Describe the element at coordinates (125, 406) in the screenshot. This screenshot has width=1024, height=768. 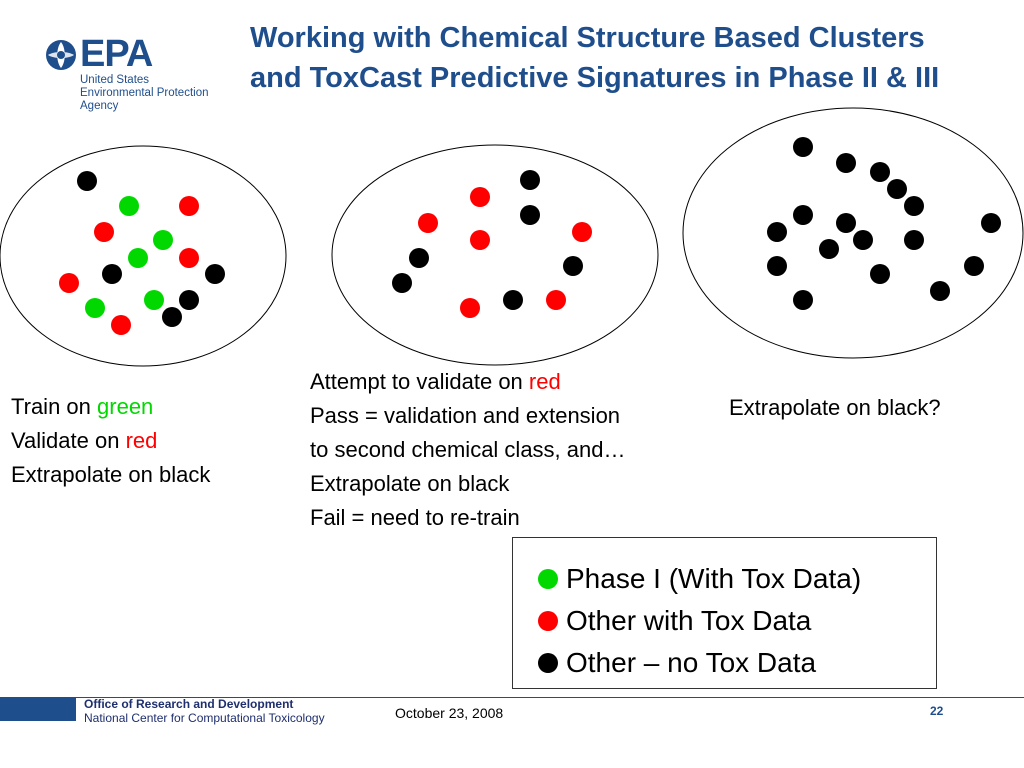
I see `caption-highlight: green` at that location.